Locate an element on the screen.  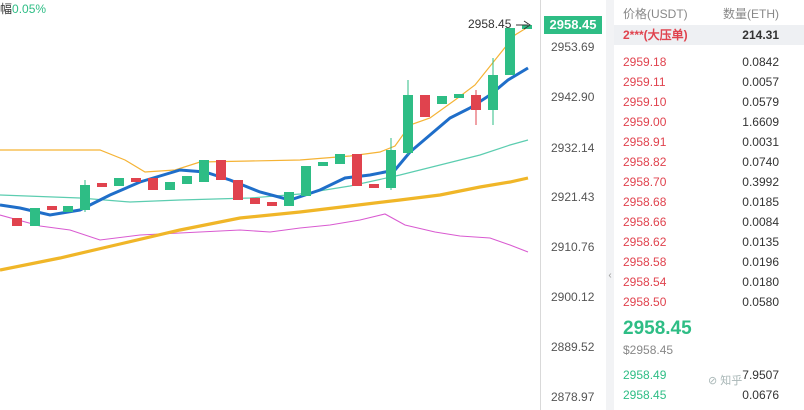
order-qty: 7.9507 is located at coordinates (760, 375).